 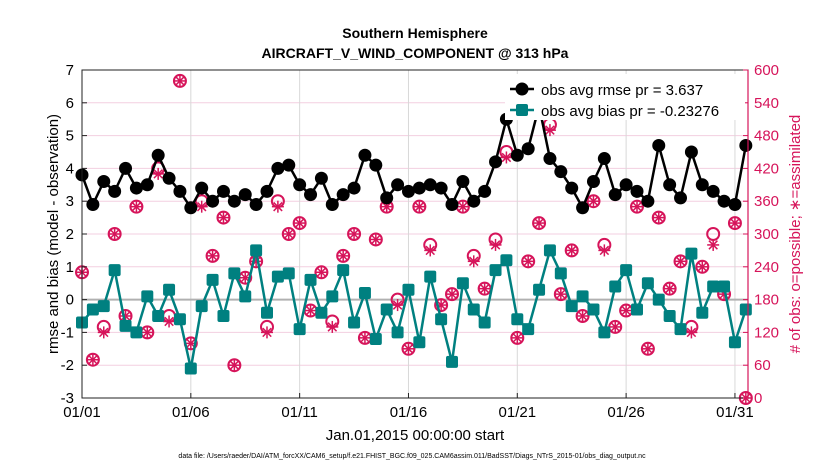 I want to click on chart-title: Southern Hemisphere, so click(x=415, y=33).